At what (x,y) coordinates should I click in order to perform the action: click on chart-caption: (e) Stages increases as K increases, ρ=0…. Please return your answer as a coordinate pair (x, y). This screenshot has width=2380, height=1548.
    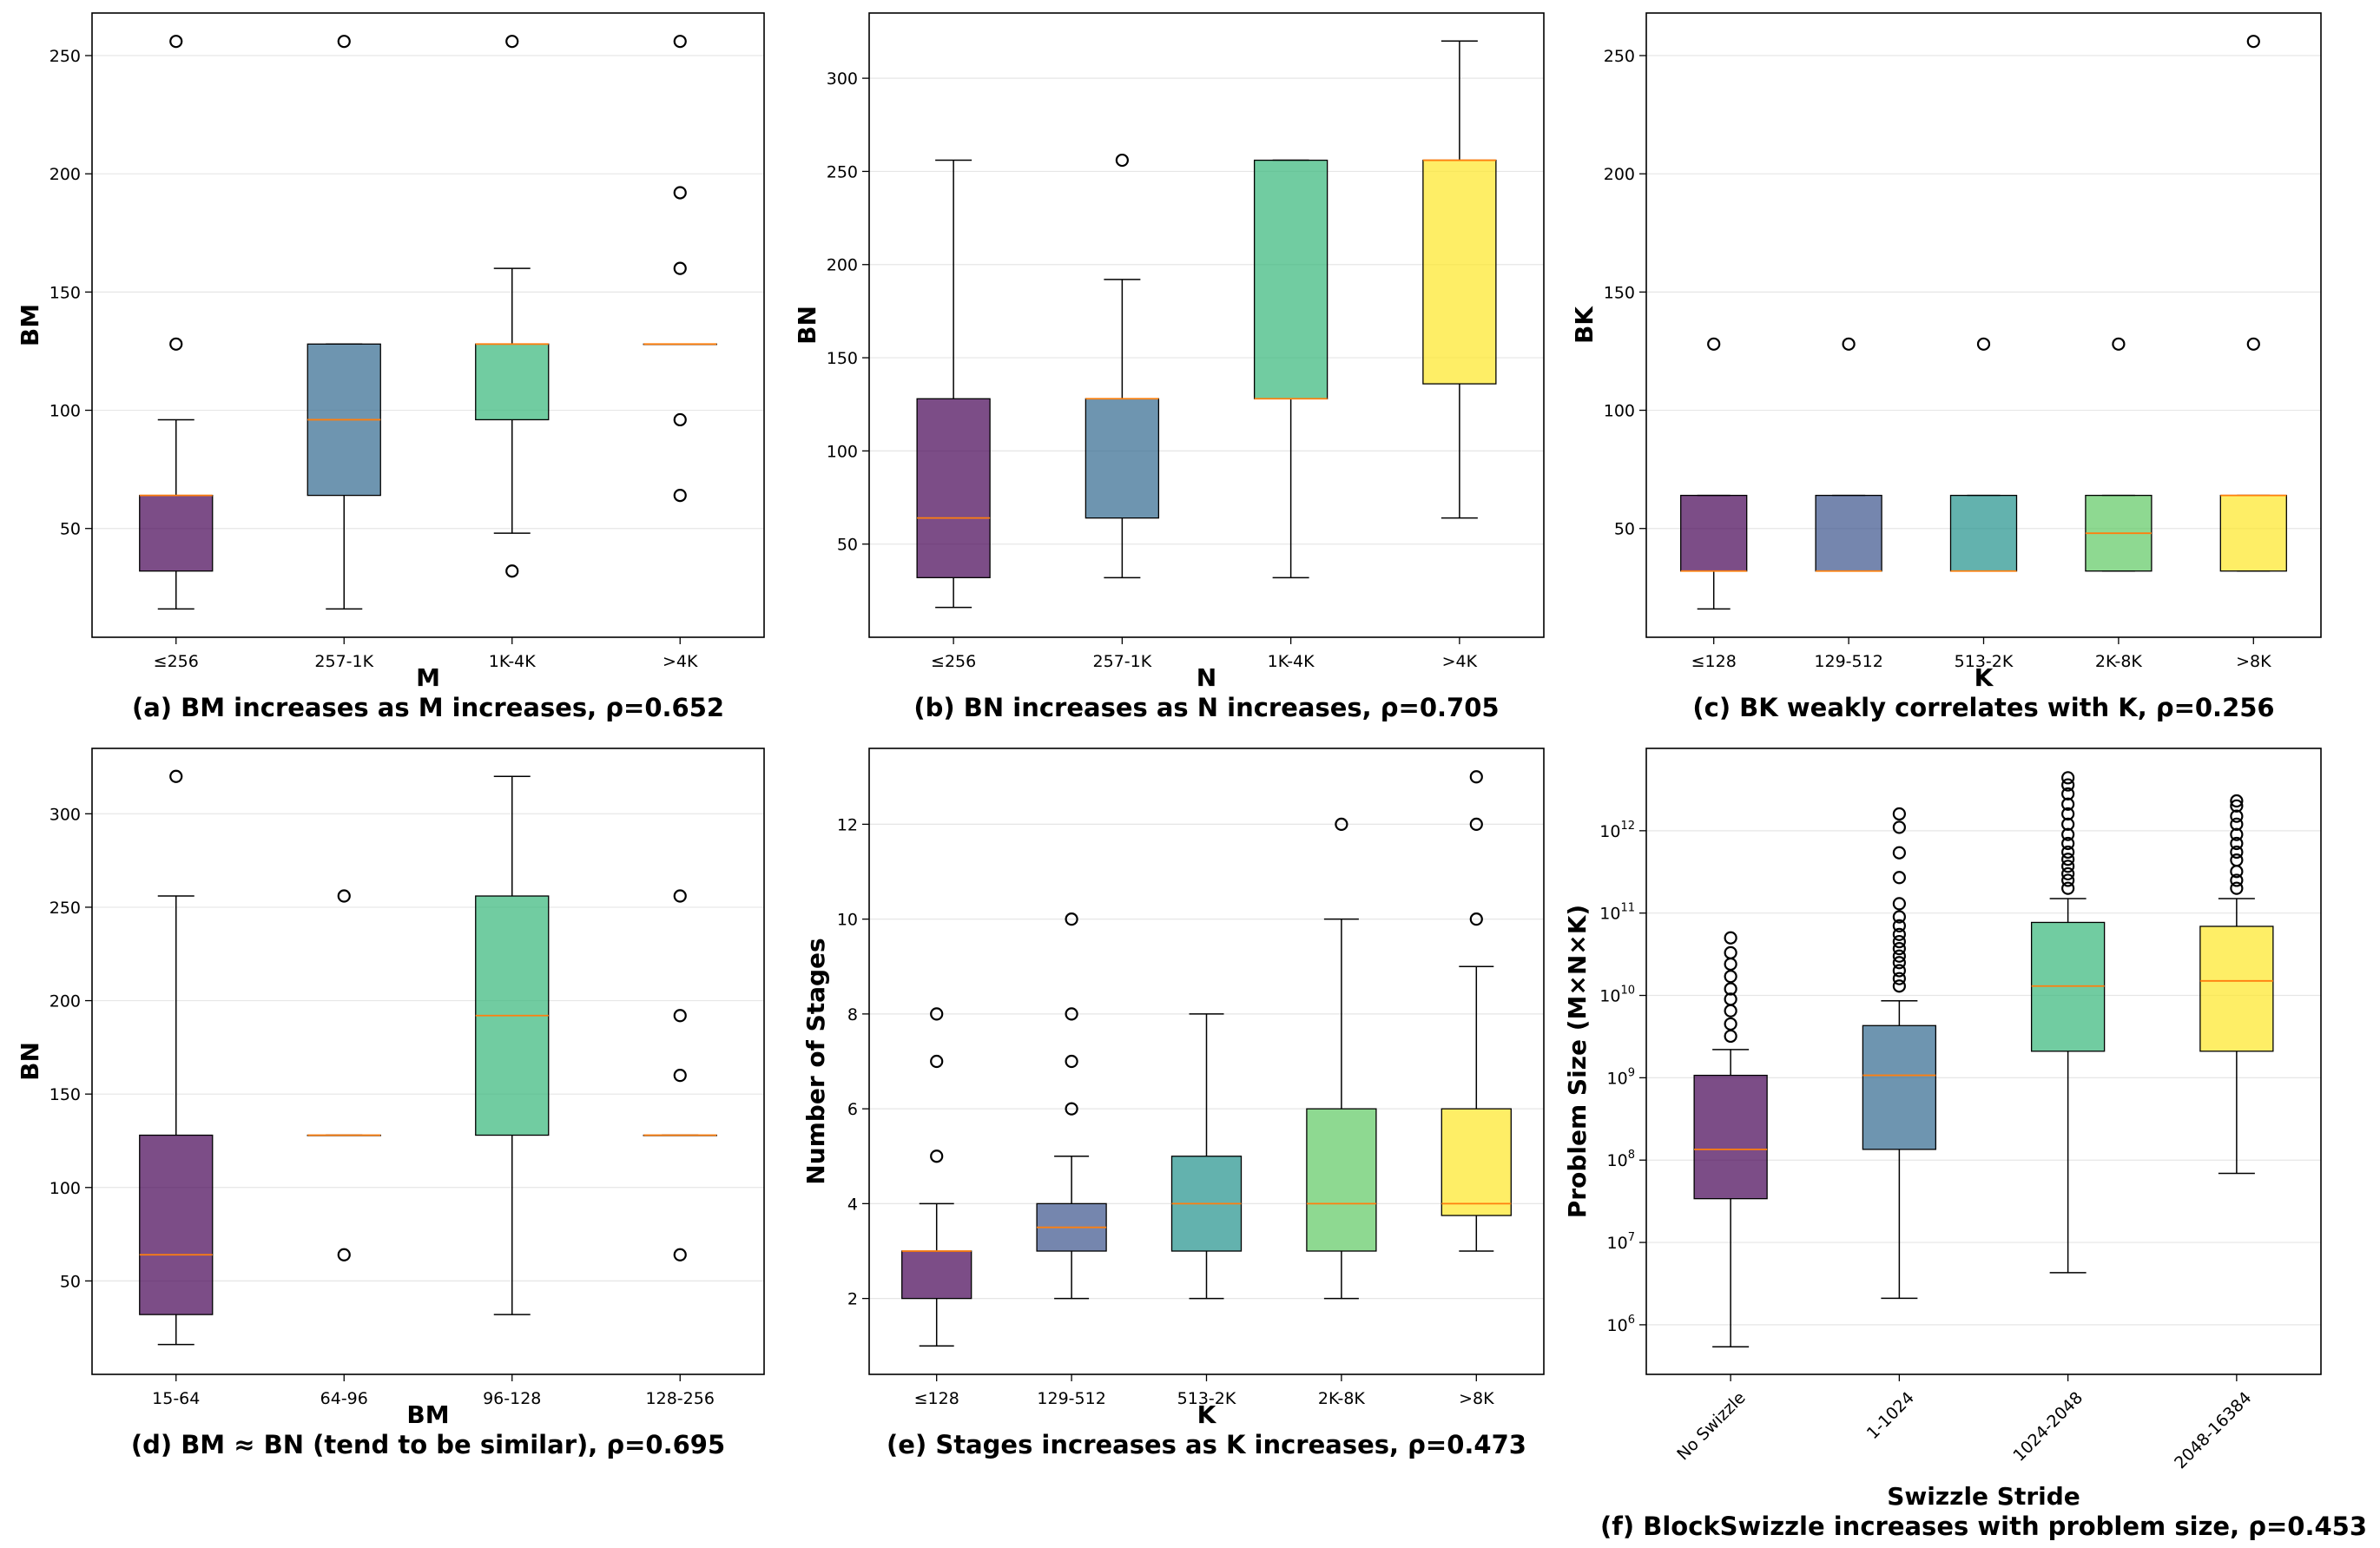
    Looking at the image, I should click on (1206, 1444).